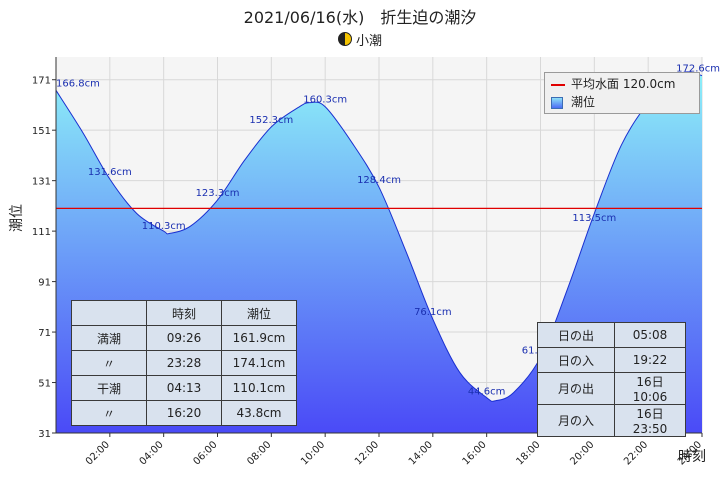 This screenshot has width=720, height=480. What do you see at coordinates (650, 420) in the screenshot?
I see `table-cell: 16日 23:50` at bounding box center [650, 420].